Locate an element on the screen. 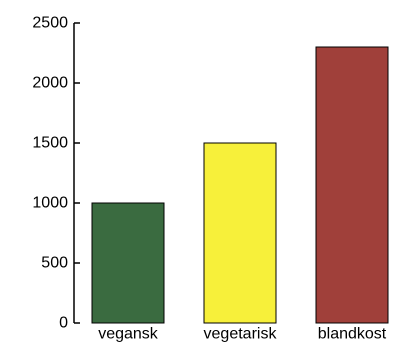 The image size is (407, 348). y-tick-label: 2500 is located at coordinates (50, 23).